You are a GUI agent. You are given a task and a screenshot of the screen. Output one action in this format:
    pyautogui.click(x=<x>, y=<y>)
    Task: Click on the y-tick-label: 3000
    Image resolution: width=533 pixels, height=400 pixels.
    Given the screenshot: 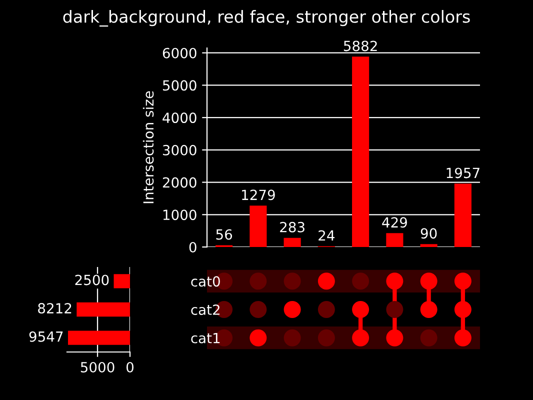 What is the action you would take?
    pyautogui.click(x=179, y=150)
    